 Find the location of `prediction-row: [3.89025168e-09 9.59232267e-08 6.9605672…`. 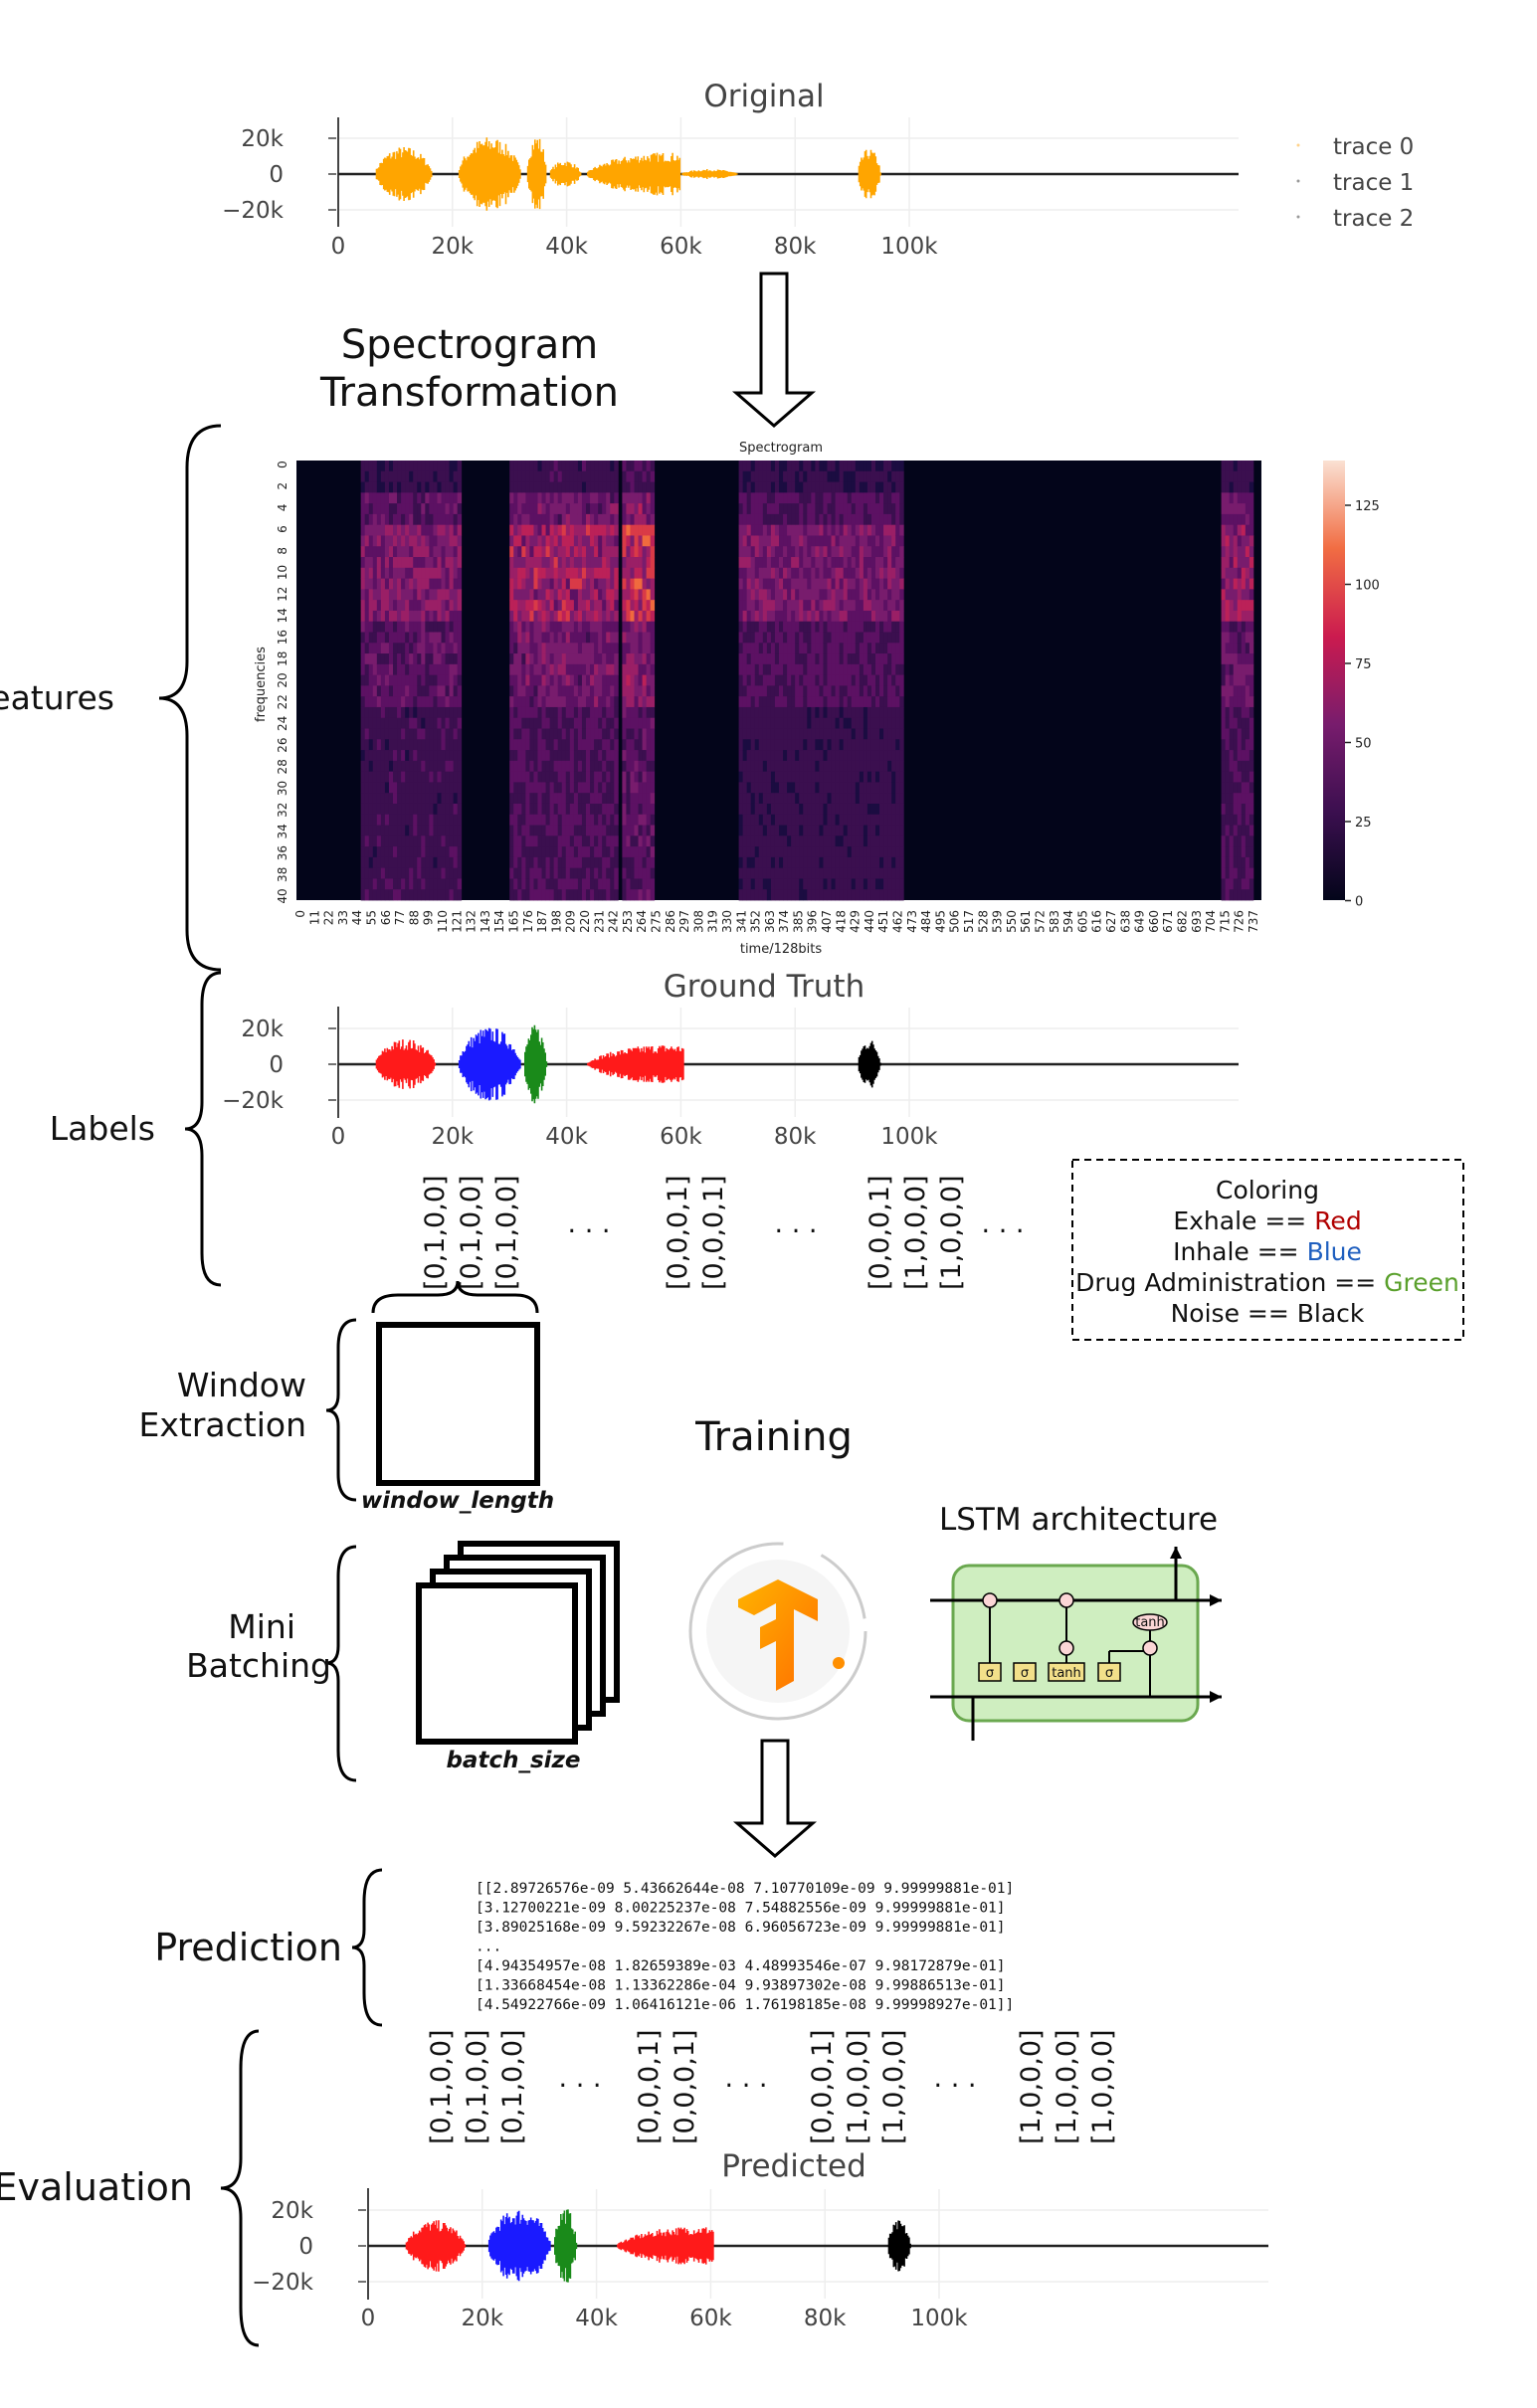

prediction-row: [3.89025168e-09 9.59232267e-08 6.9605672… is located at coordinates (741, 1928).